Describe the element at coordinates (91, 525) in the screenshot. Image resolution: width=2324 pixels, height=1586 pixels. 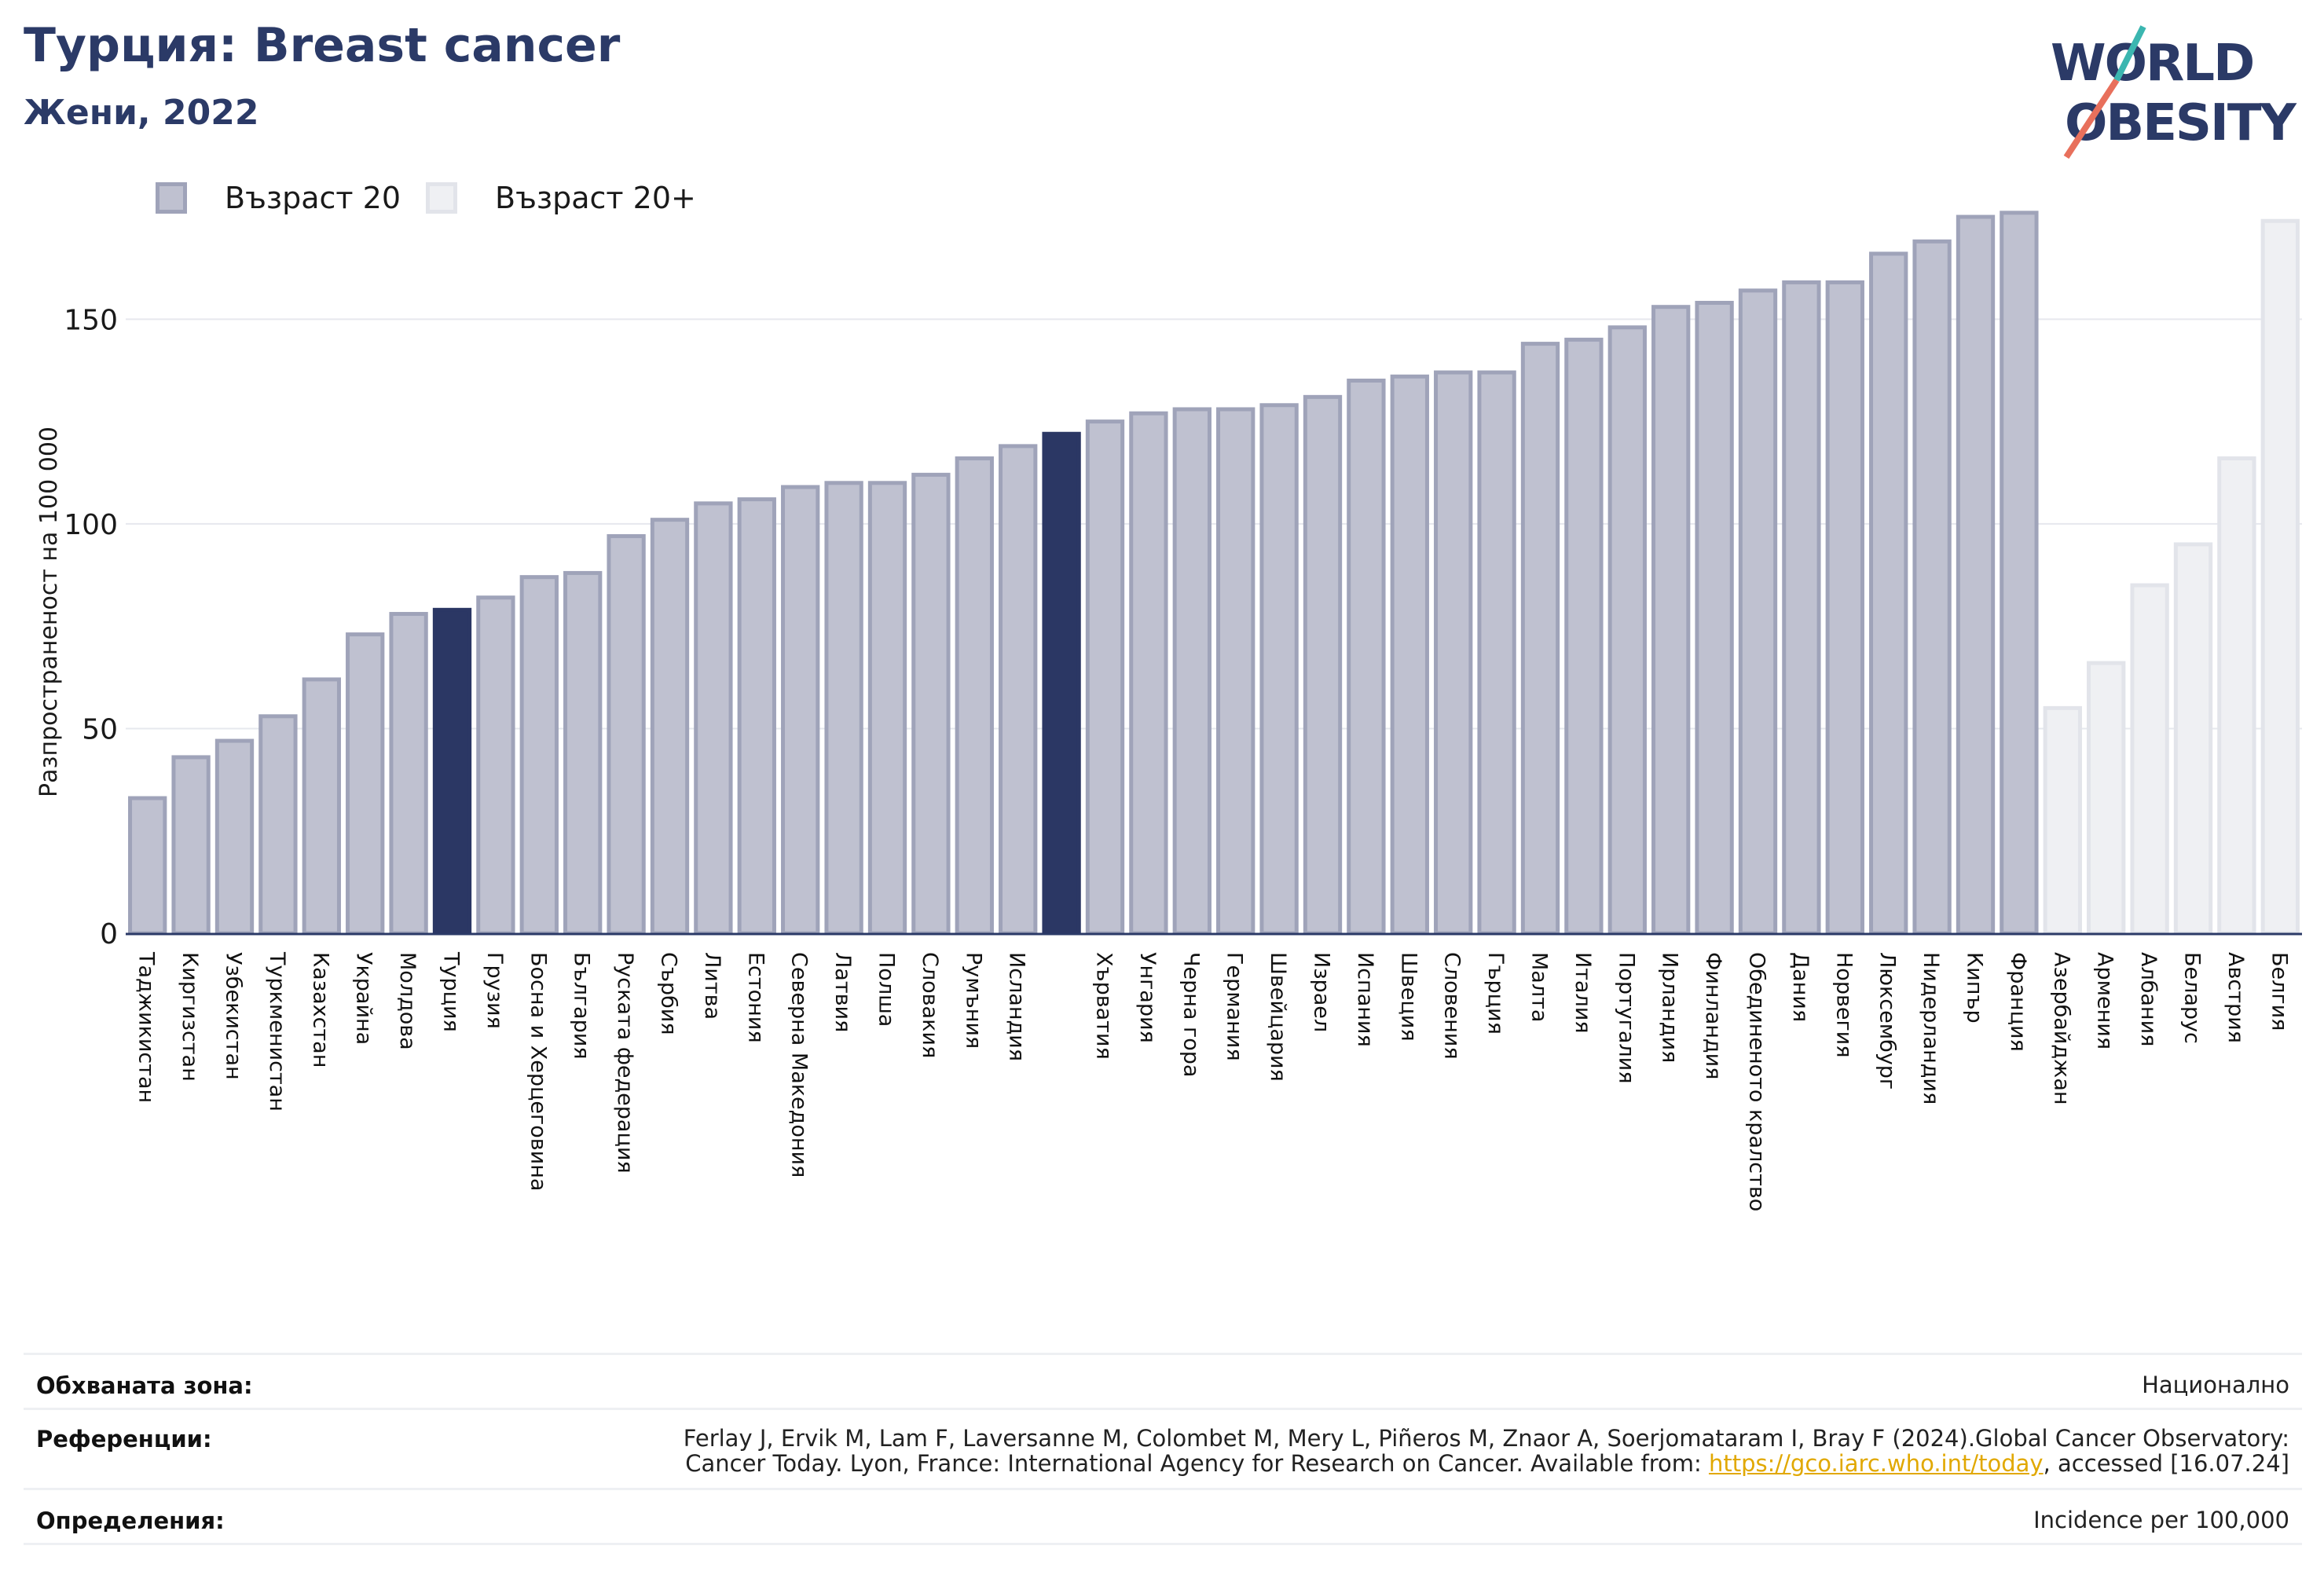
I see `y-tick-label: 100` at that location.